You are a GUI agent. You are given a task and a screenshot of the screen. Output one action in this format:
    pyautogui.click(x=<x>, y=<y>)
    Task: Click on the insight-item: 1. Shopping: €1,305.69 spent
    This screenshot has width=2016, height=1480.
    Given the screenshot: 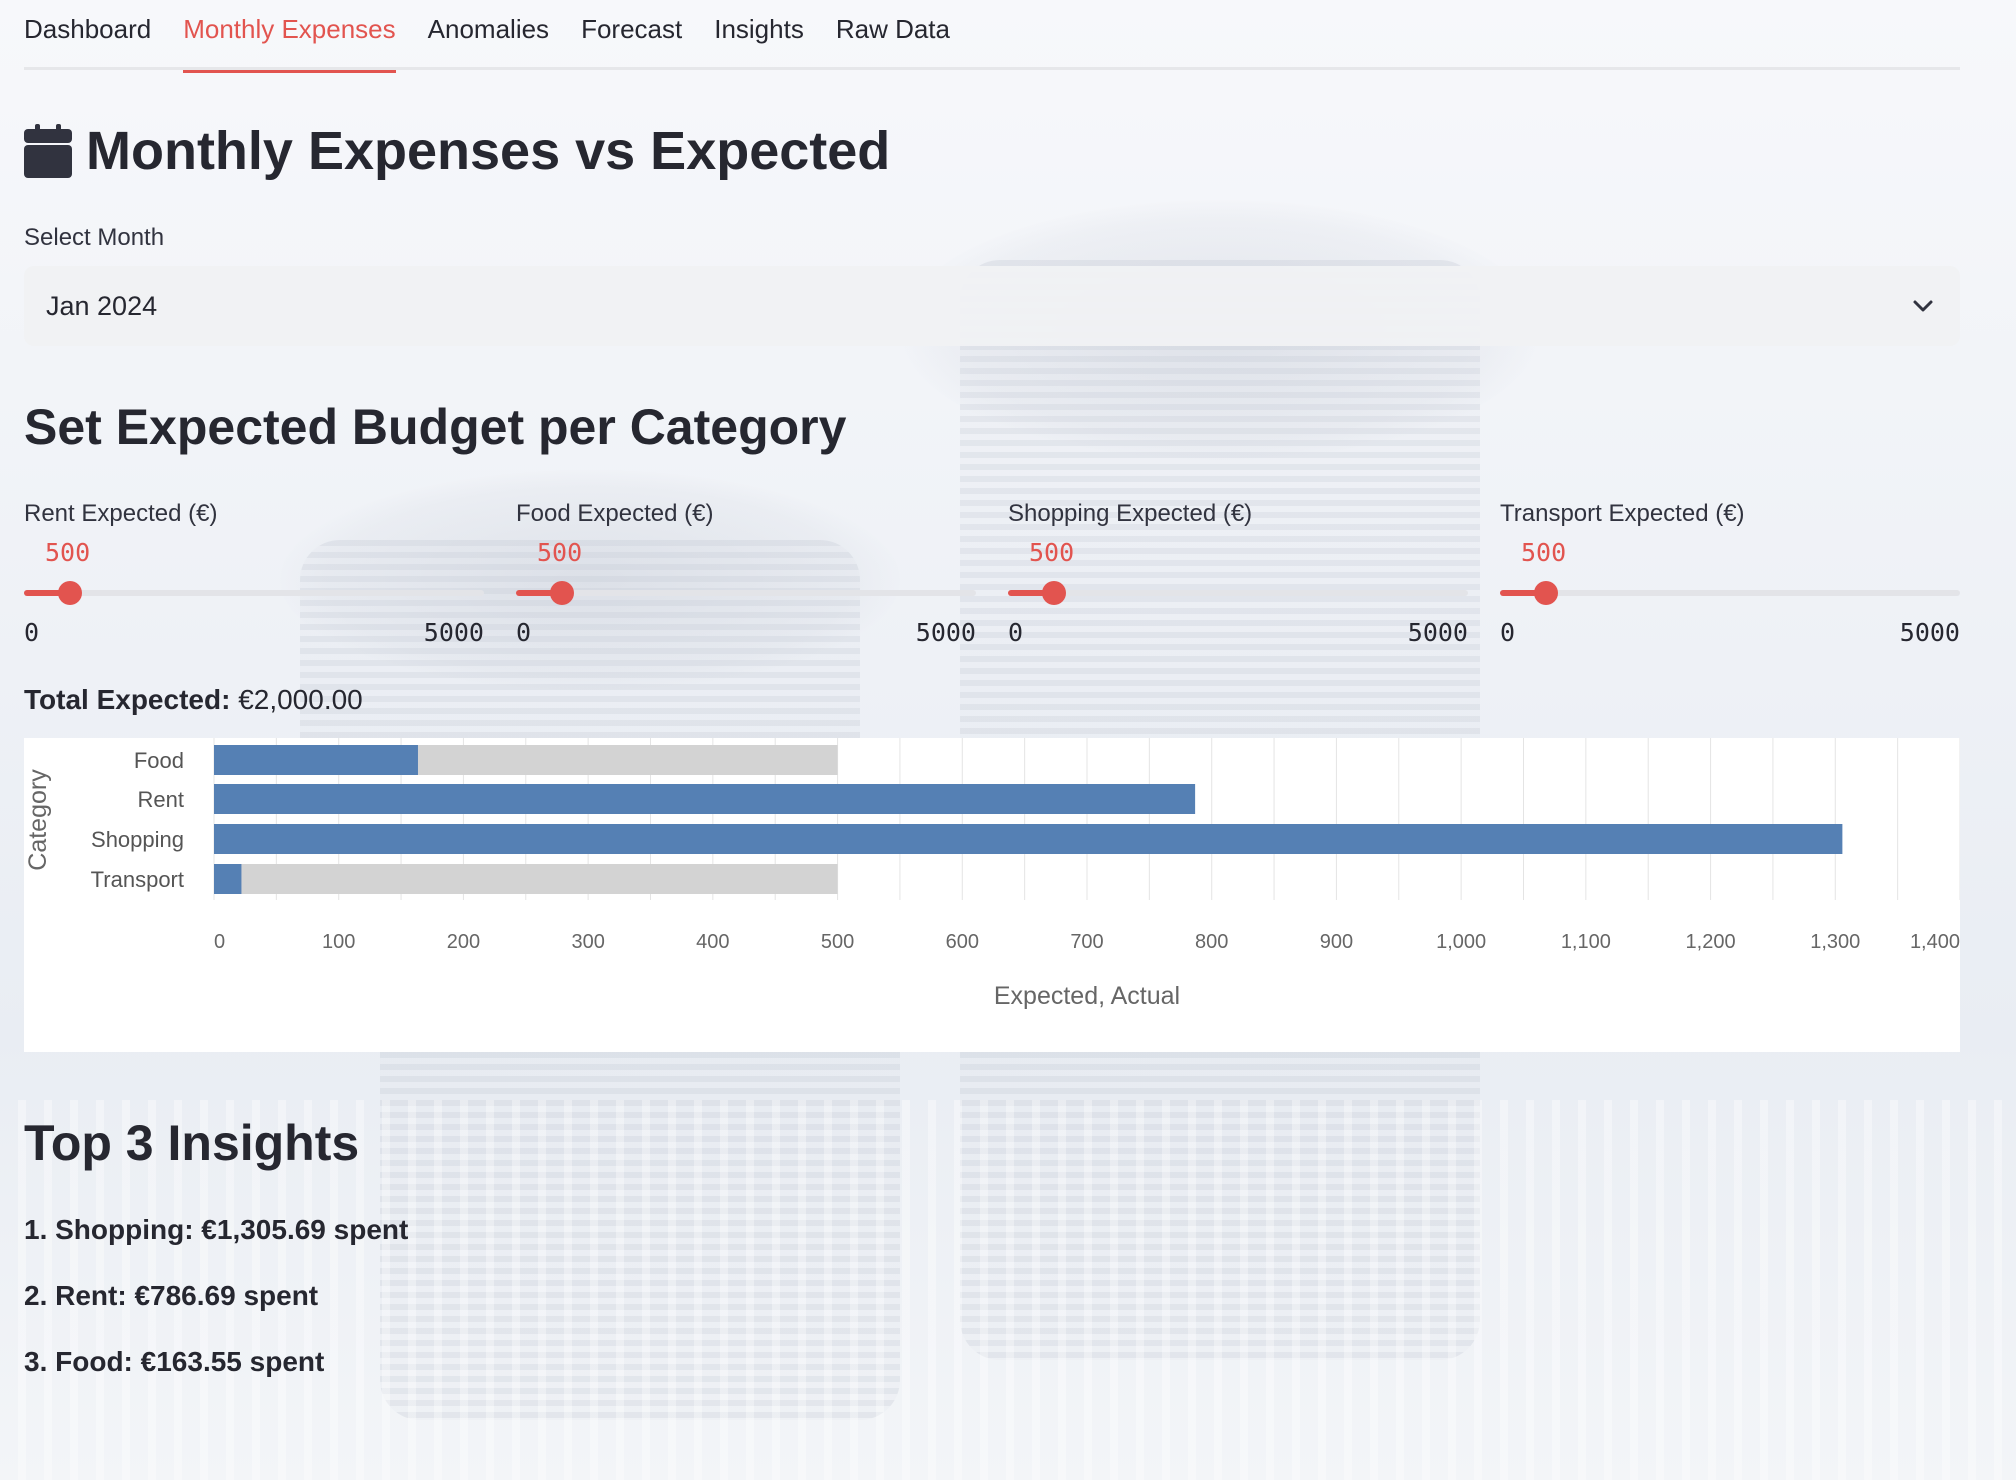 What is the action you would take?
    pyautogui.click(x=216, y=1229)
    